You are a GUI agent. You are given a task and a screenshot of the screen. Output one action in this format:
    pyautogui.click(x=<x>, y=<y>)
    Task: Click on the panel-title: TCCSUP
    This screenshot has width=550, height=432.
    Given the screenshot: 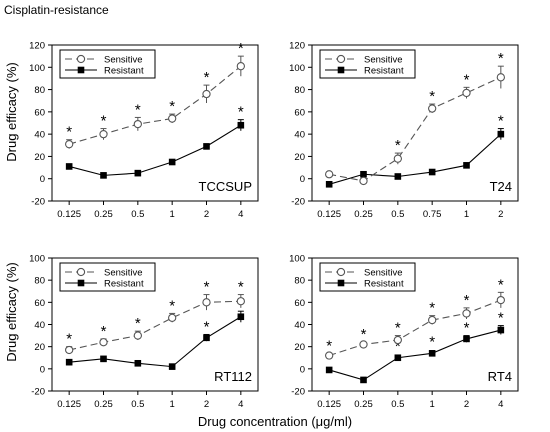 What is the action you would take?
    pyautogui.click(x=225, y=186)
    